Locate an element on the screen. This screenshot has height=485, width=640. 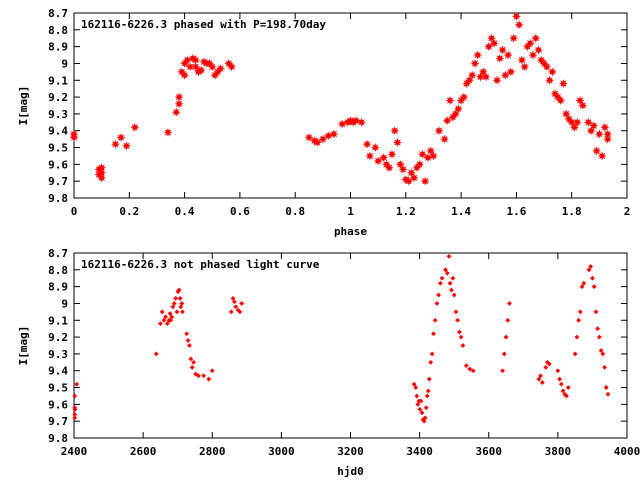
y-tick-label: 8.8 is located at coordinates (58, 30).